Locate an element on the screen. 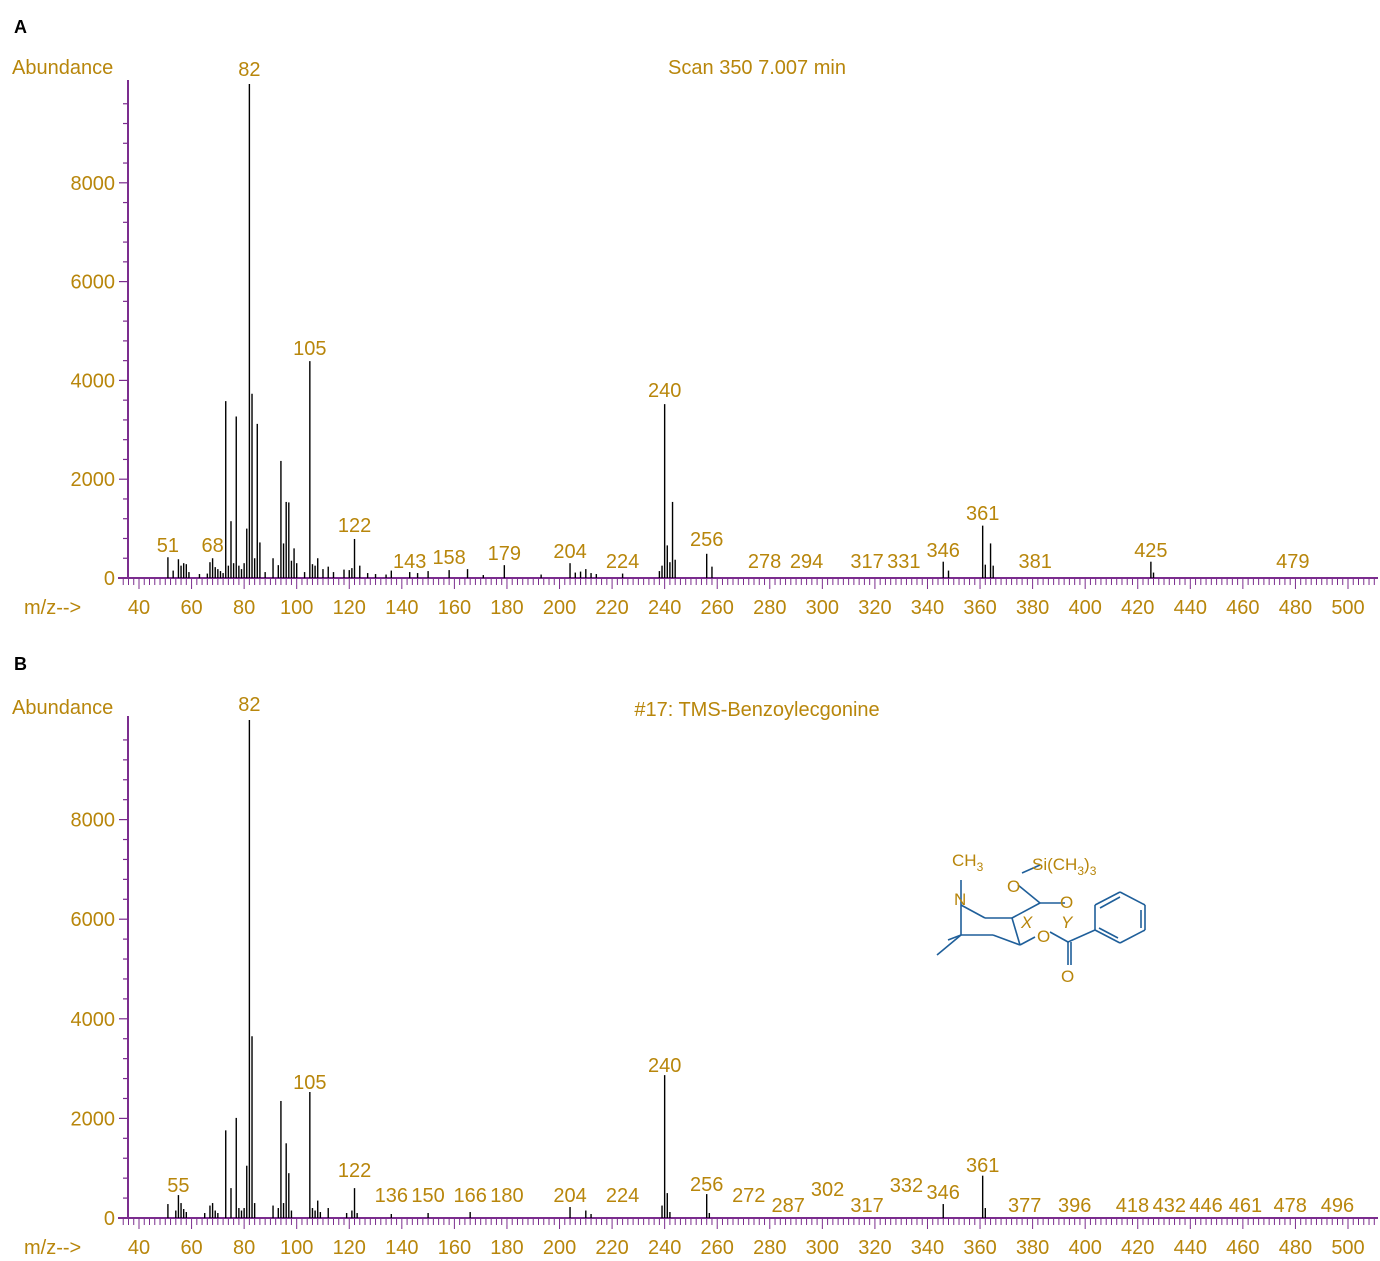 The width and height of the screenshot is (1380, 1261). peak-label: 51 is located at coordinates (168, 546).